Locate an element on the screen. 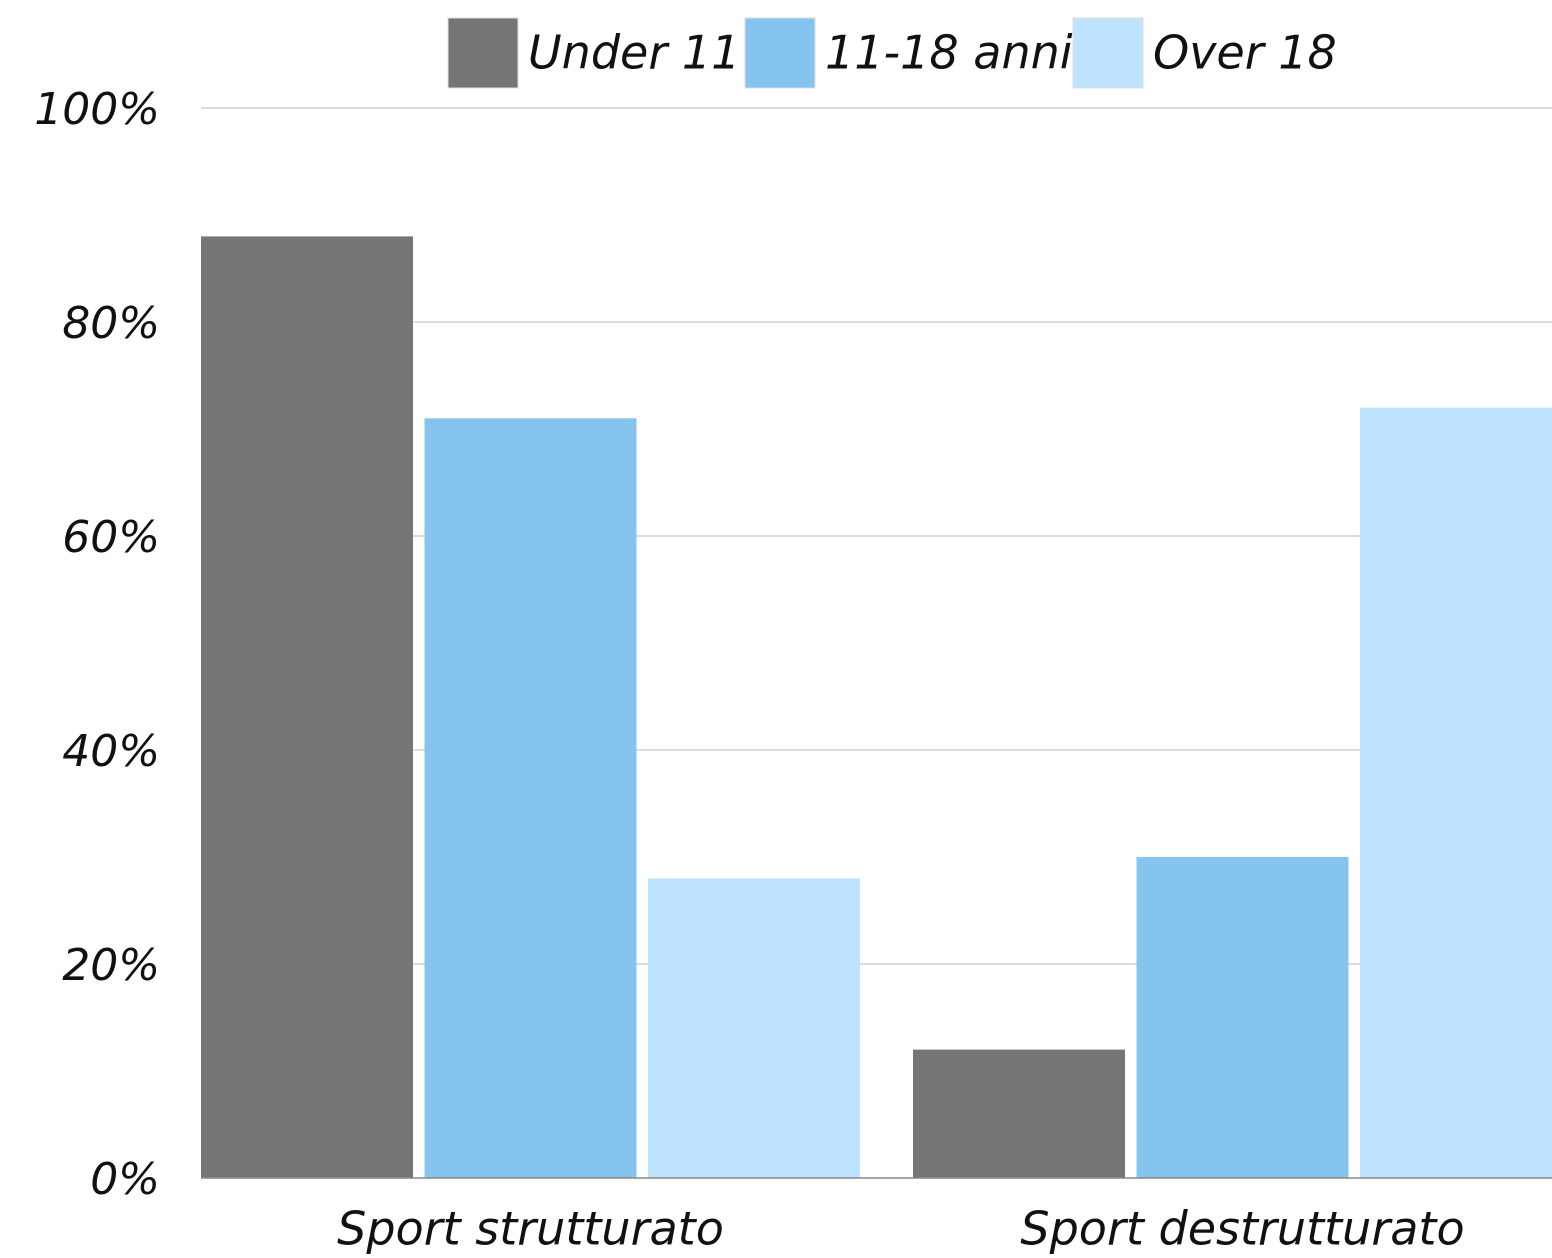  x-tick-label: Sport strutturato is located at coordinates (530, 1229).